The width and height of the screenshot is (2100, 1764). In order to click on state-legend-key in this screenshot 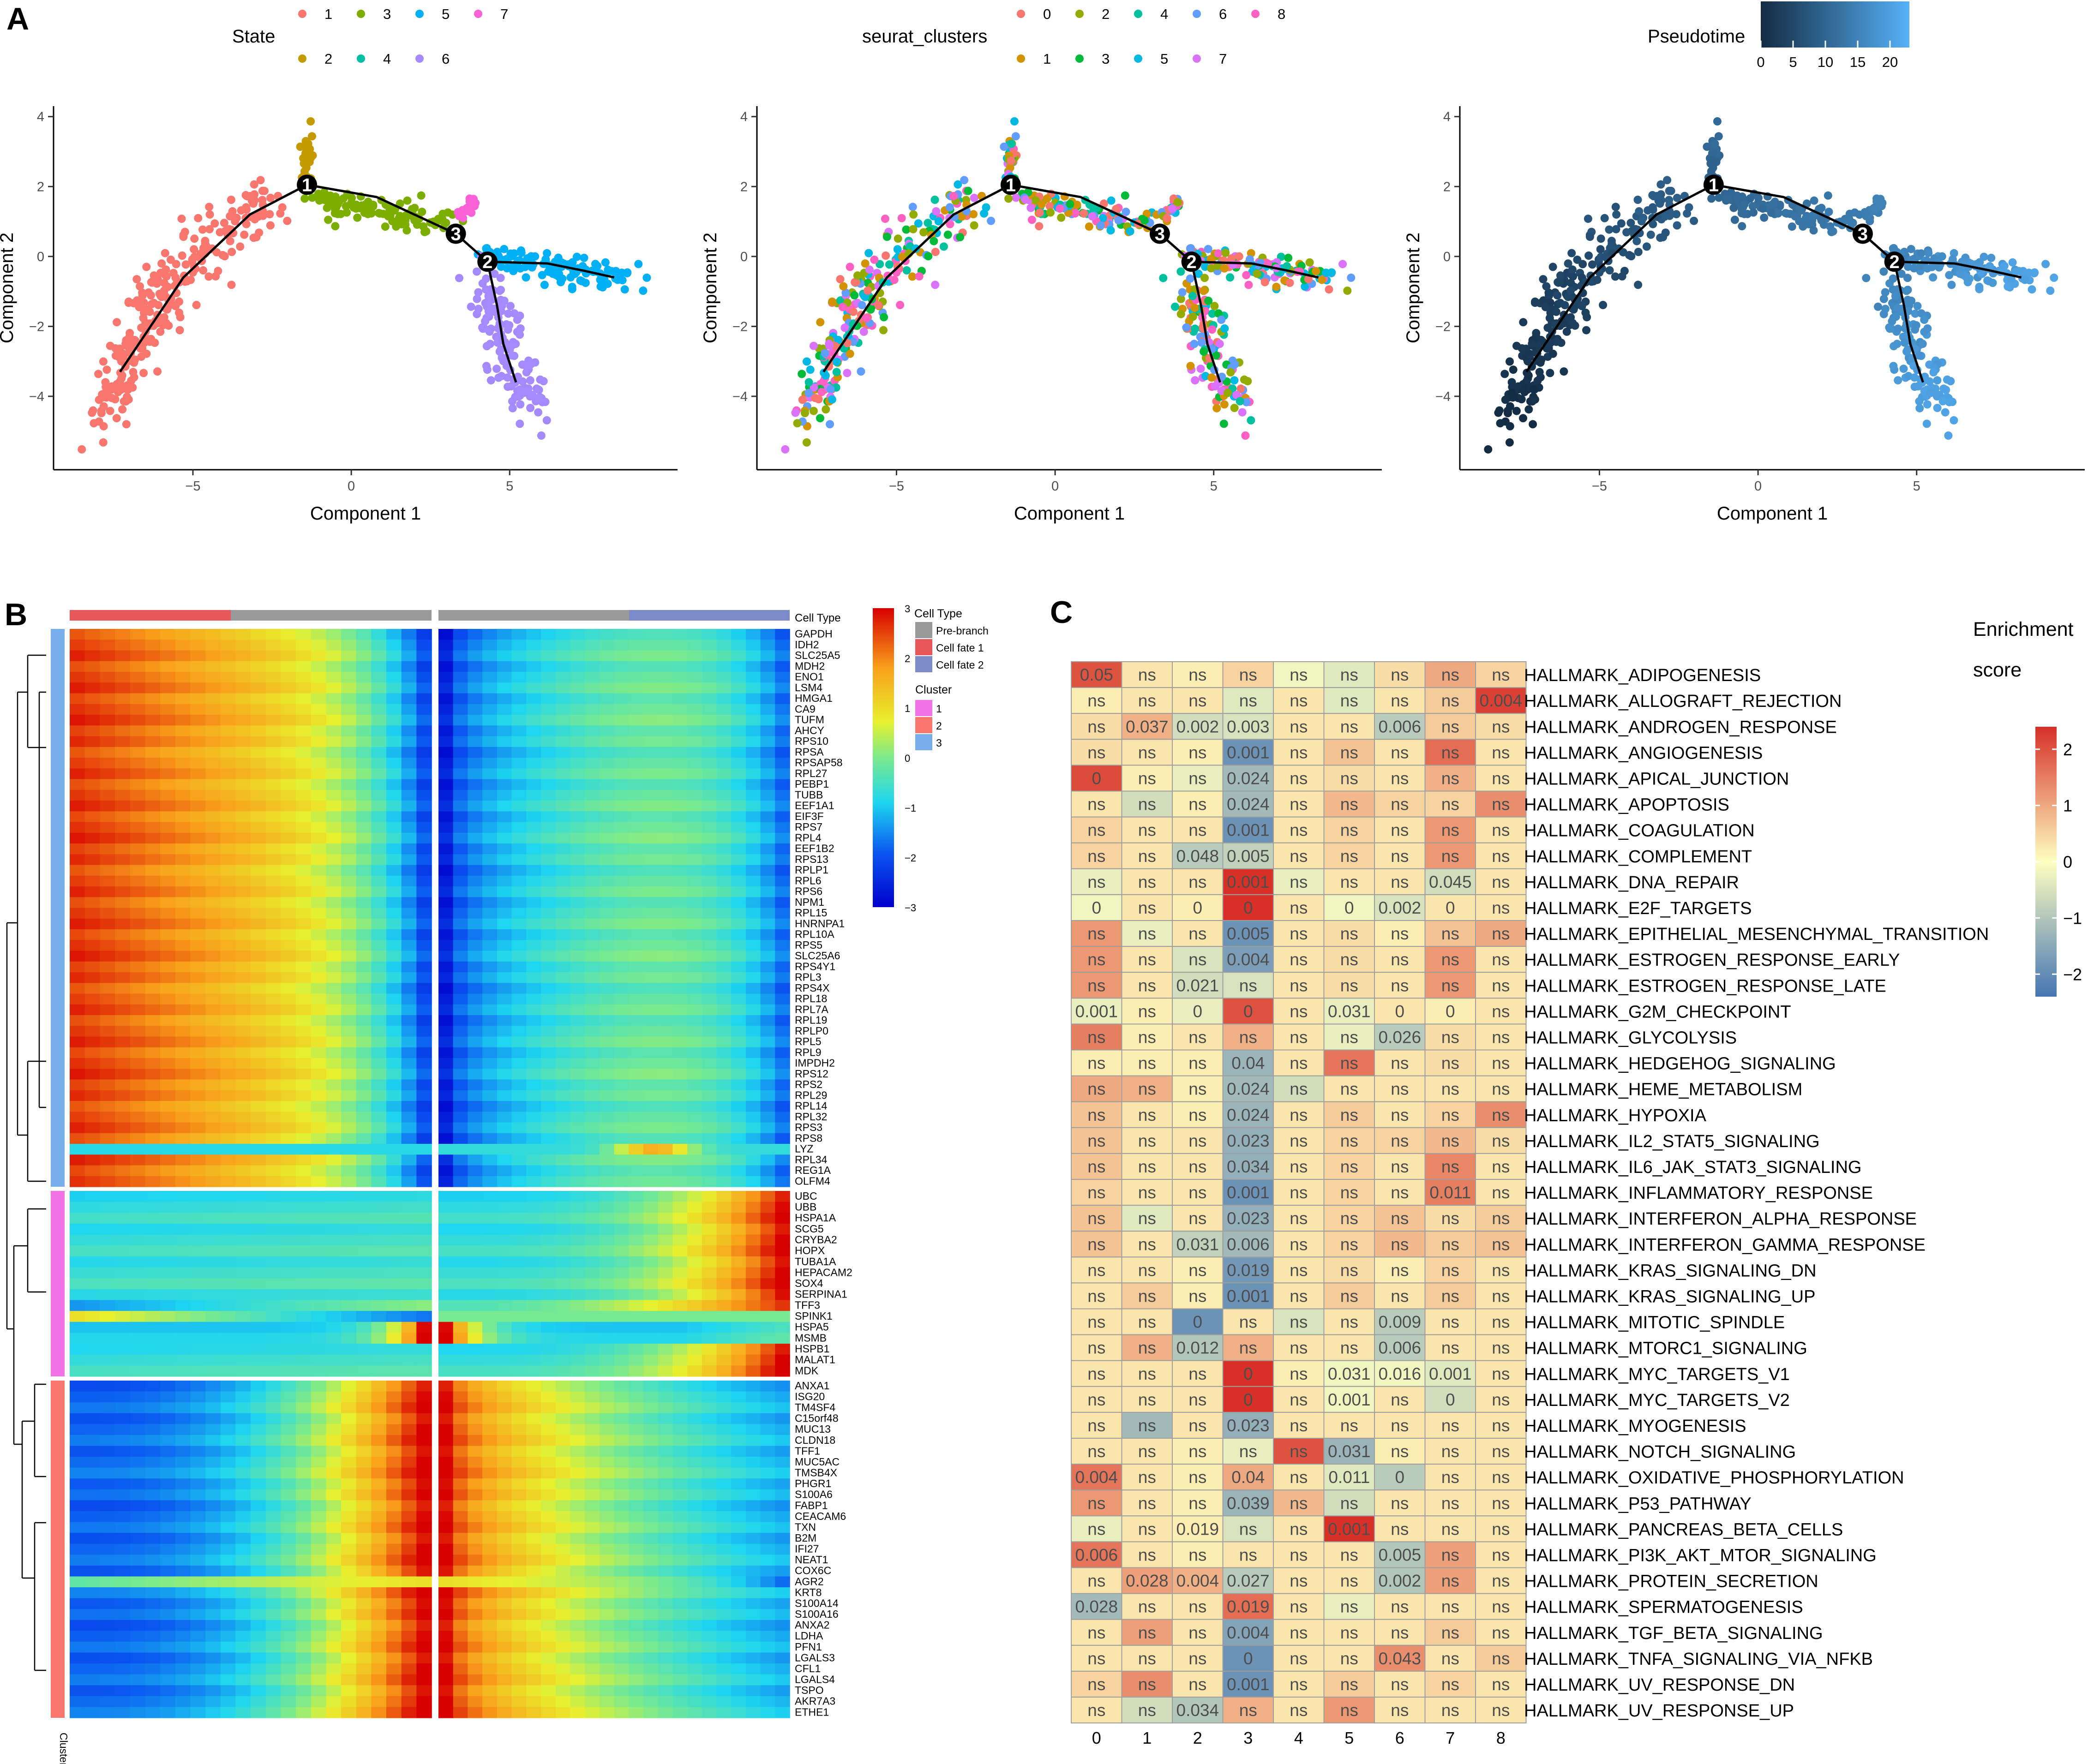, I will do `click(419, 14)`.